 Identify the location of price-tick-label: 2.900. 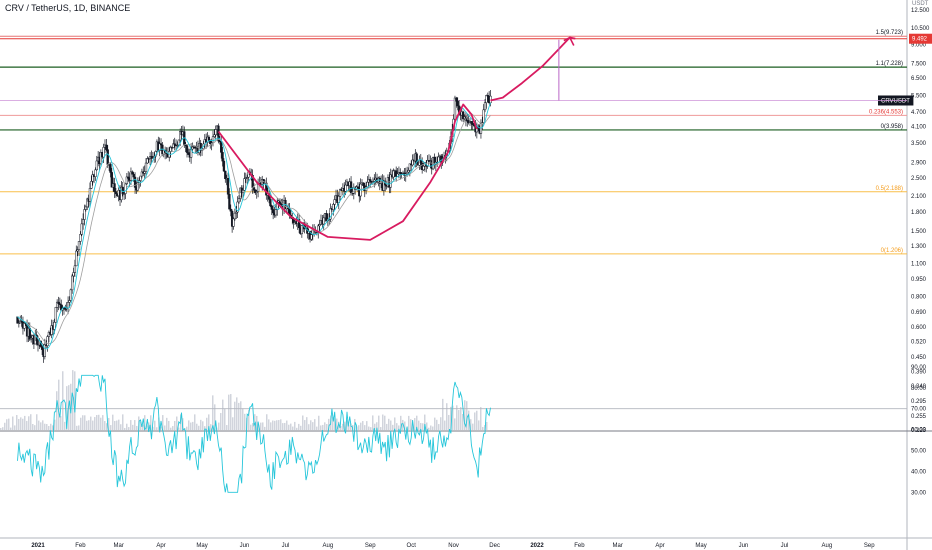
(919, 163).